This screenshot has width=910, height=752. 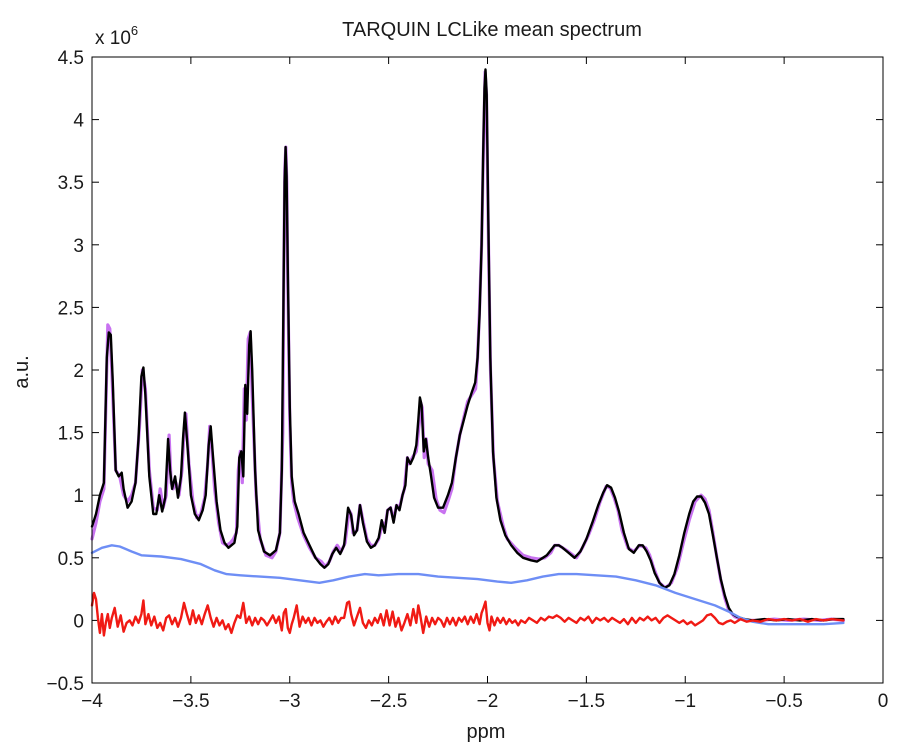 What do you see at coordinates (134, 30) in the screenshot?
I see `y-exponent-power: 6` at bounding box center [134, 30].